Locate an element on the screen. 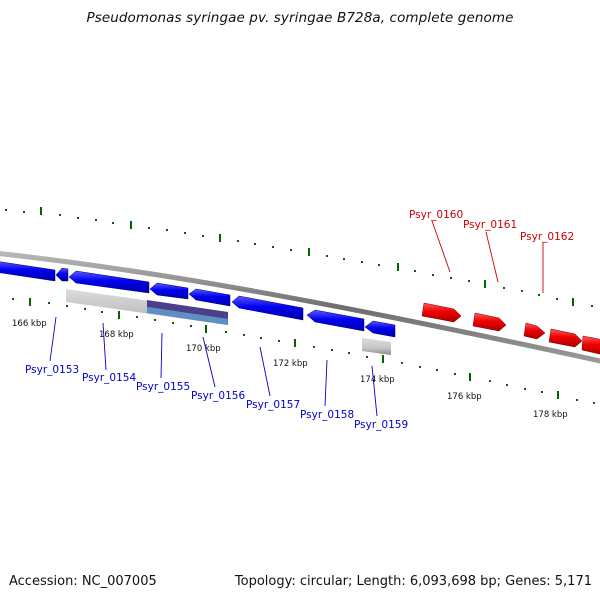 The image size is (600, 600). tick-label: 168 kbp is located at coordinates (116, 335).